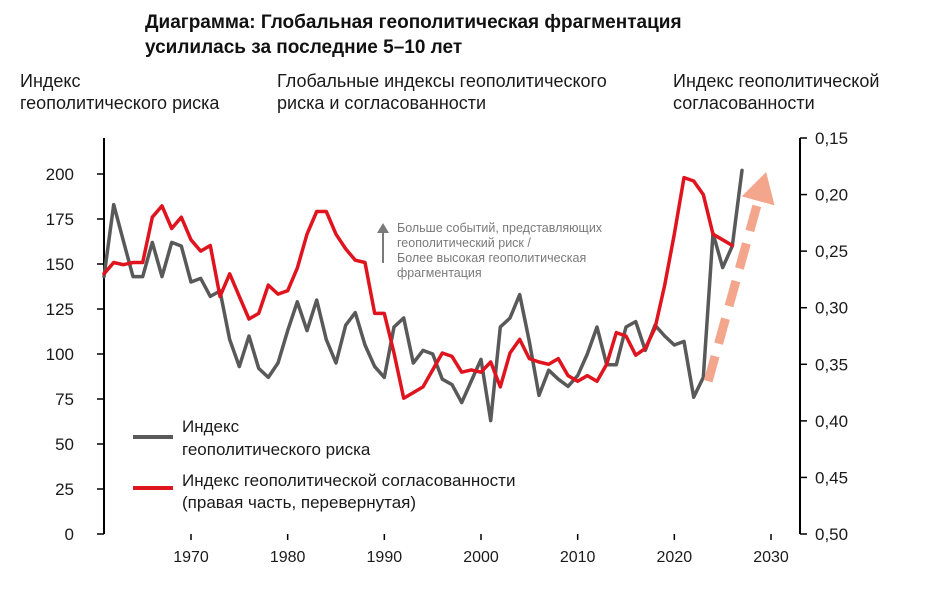 This screenshot has width=925, height=600. I want to click on left-tick-label: 200, so click(60, 174).